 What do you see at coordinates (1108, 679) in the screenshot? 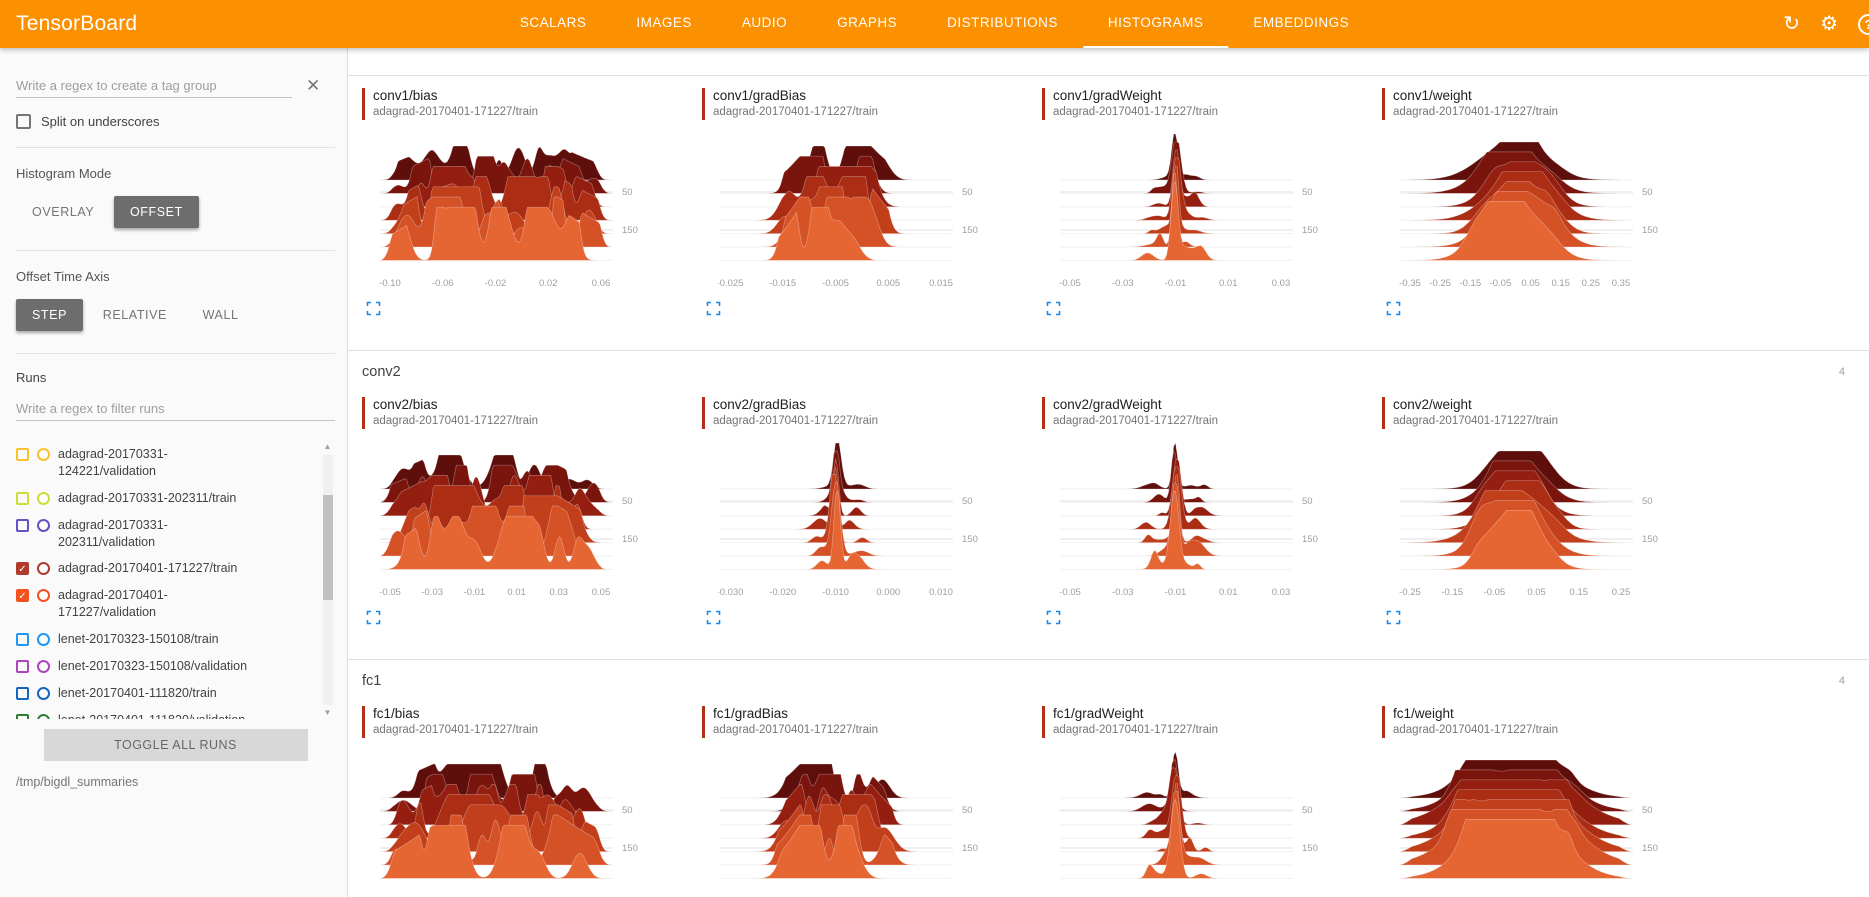
I see `section-header: fc1 4` at bounding box center [1108, 679].